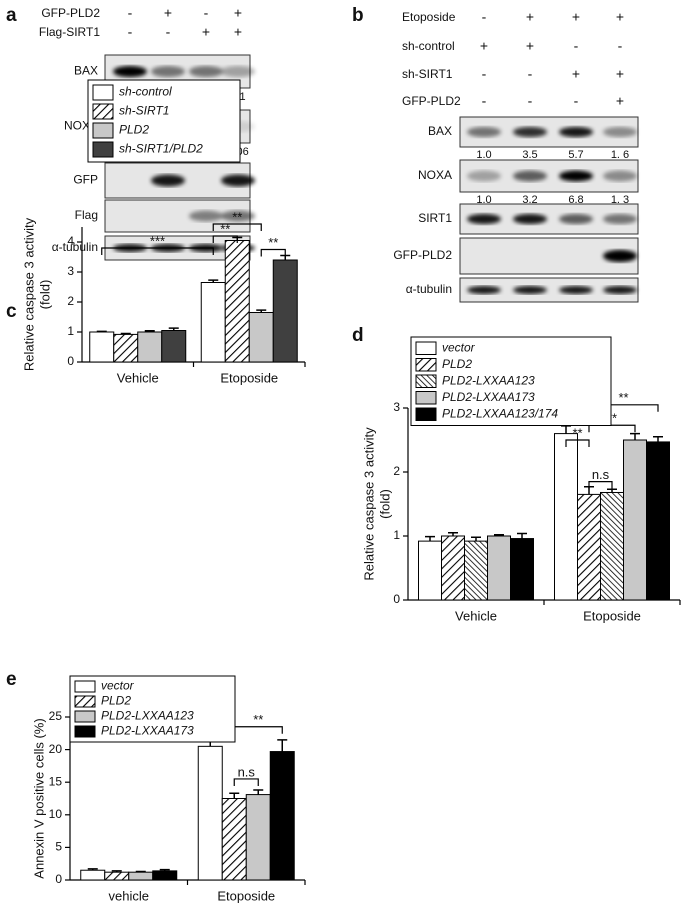 This screenshot has width=685, height=905. What do you see at coordinates (435, 175) in the screenshot?
I see `band-name: NOXA` at bounding box center [435, 175].